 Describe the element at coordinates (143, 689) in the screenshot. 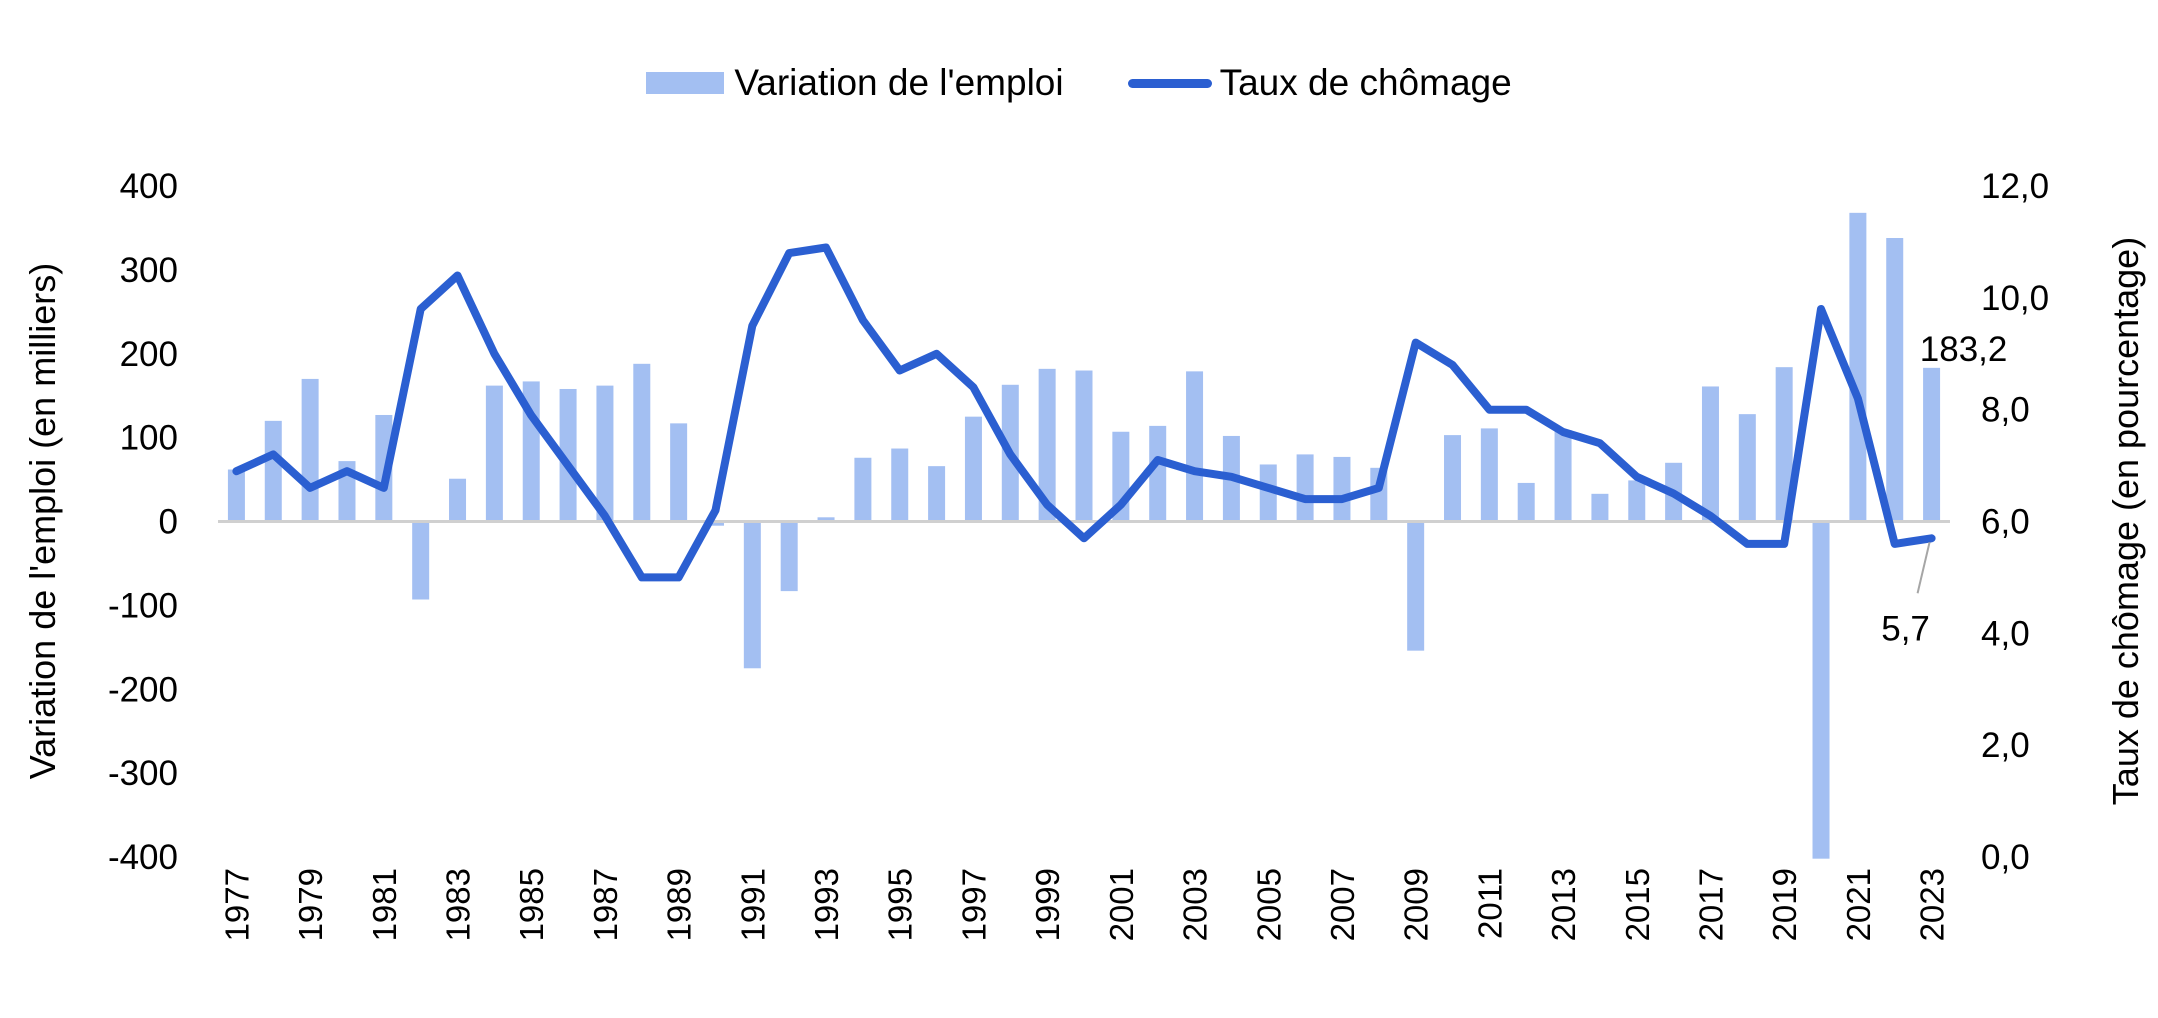

I see `y-left-tick: -200` at that location.